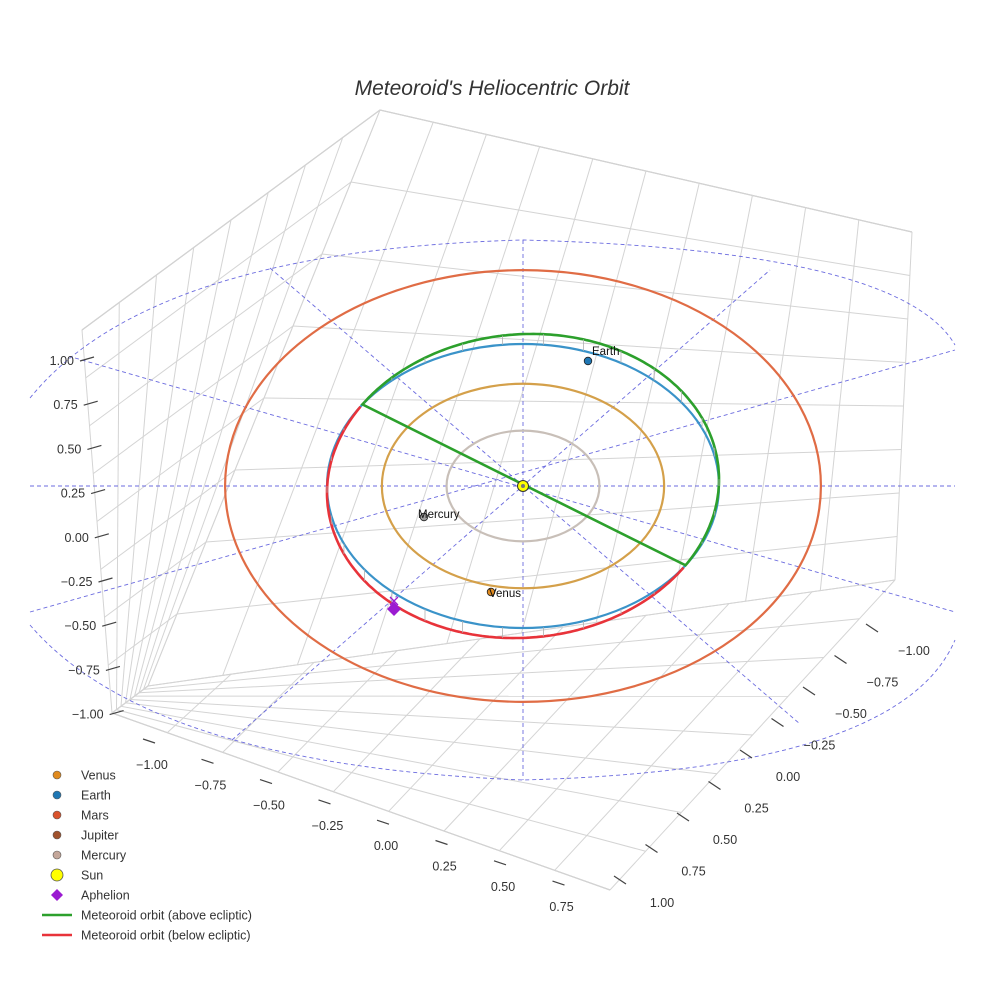  I want to click on legend-label: Sun, so click(92, 876).